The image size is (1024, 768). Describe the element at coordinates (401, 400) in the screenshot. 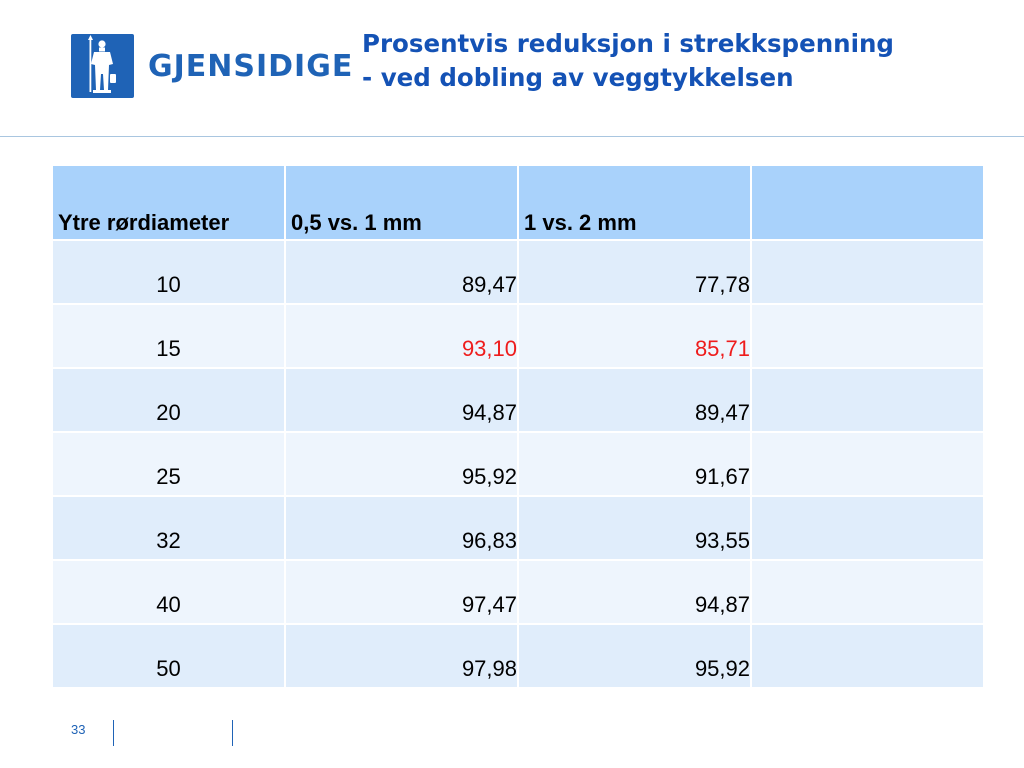

I see `reduction-05-vs-1-cell: 94,87` at that location.